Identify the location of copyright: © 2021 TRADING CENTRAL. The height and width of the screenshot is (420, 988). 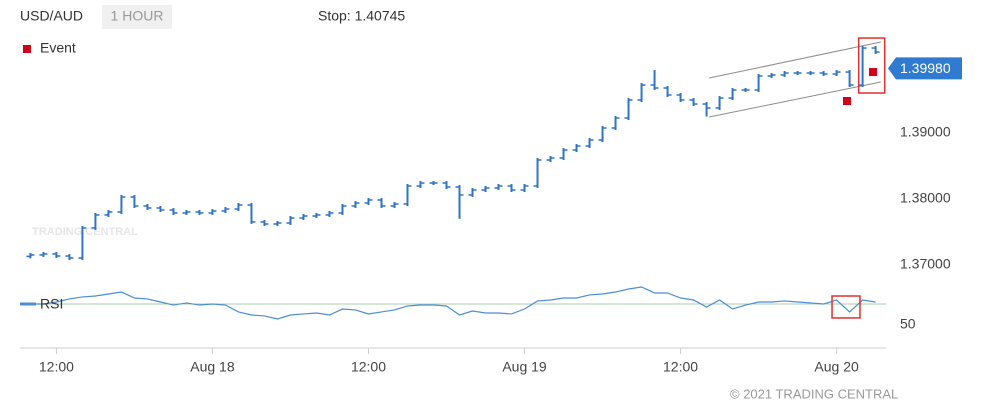
(814, 393).